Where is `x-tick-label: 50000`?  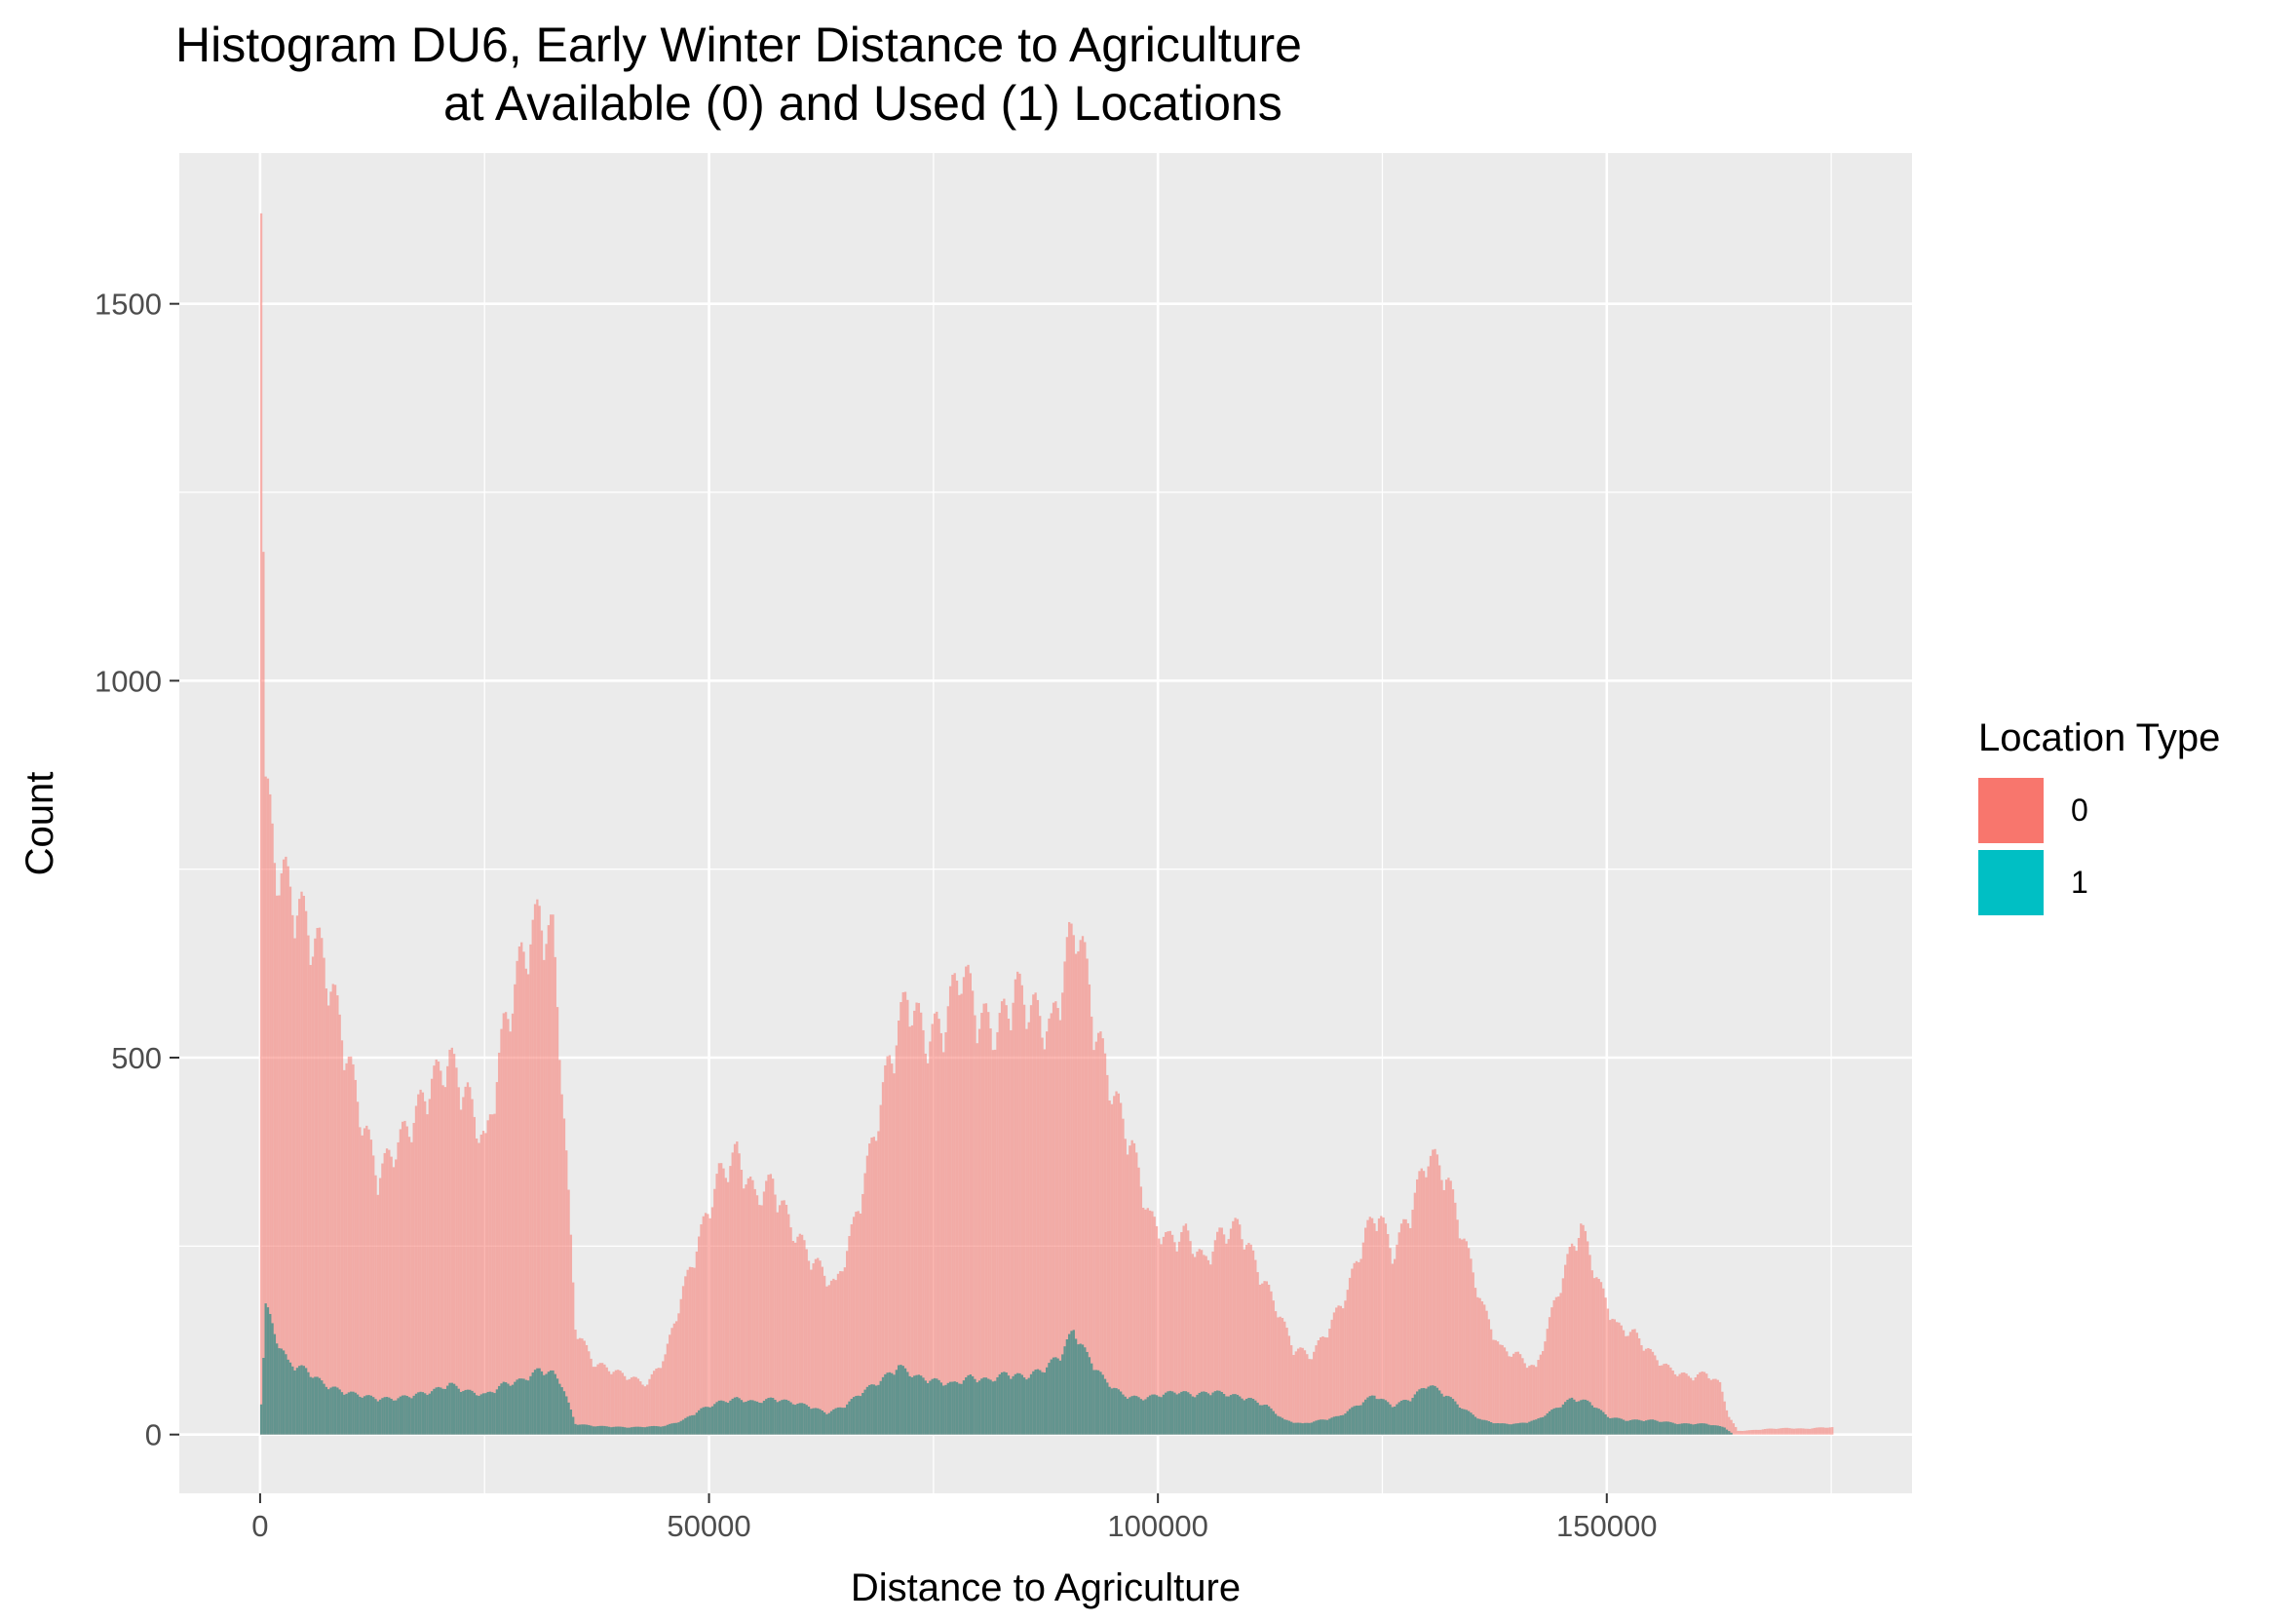 x-tick-label: 50000 is located at coordinates (708, 1526).